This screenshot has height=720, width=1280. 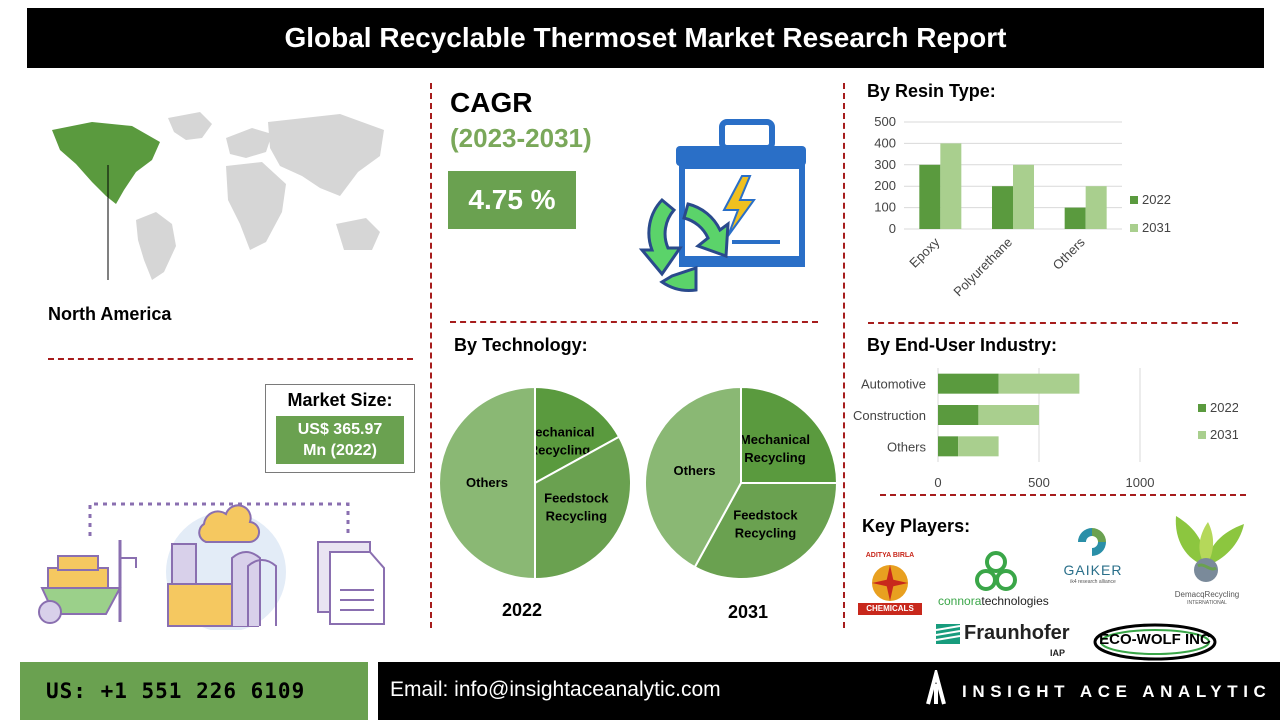 I want to click on enduser-legend-label-2022: 2022, so click(x=1224, y=407).